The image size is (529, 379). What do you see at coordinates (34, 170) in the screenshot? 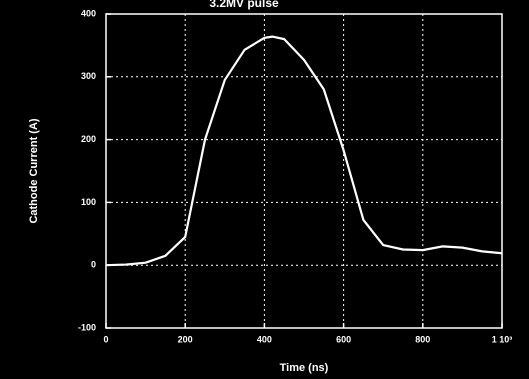
I see `y-axis-label: Cathode Current (A)` at bounding box center [34, 170].